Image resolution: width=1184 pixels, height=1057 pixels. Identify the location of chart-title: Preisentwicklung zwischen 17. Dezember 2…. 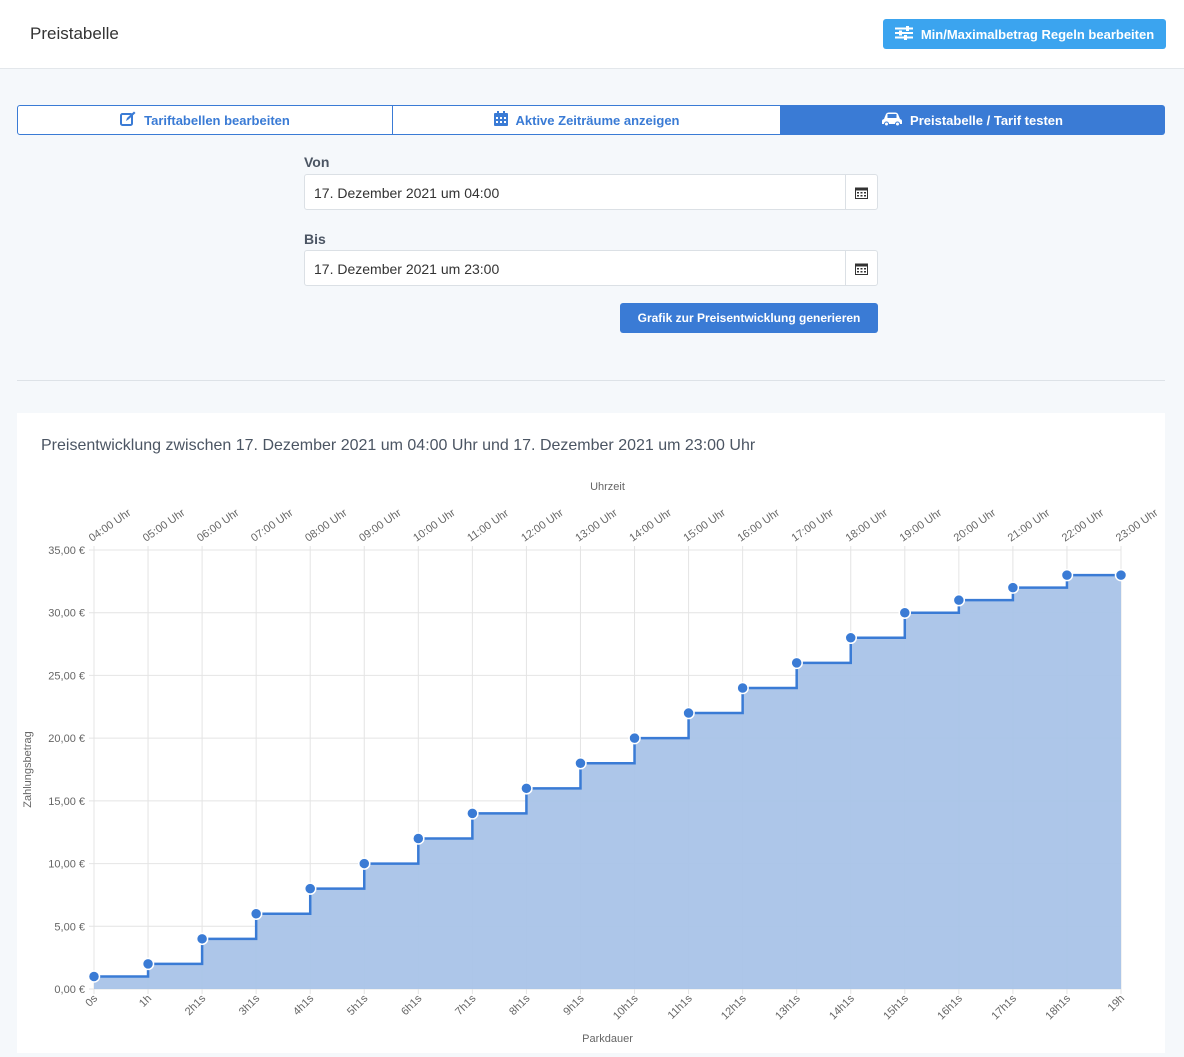
(398, 445).